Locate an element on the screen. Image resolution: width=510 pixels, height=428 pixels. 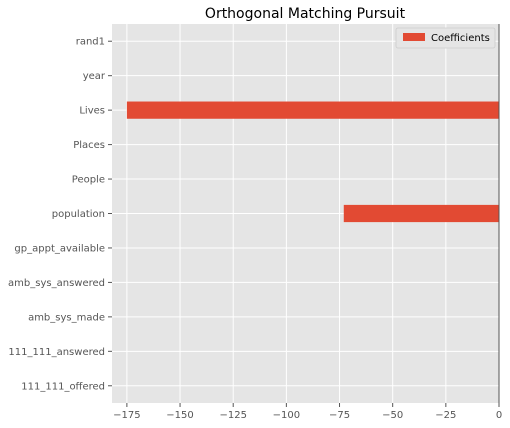
legend-swatch is located at coordinates (414, 37).